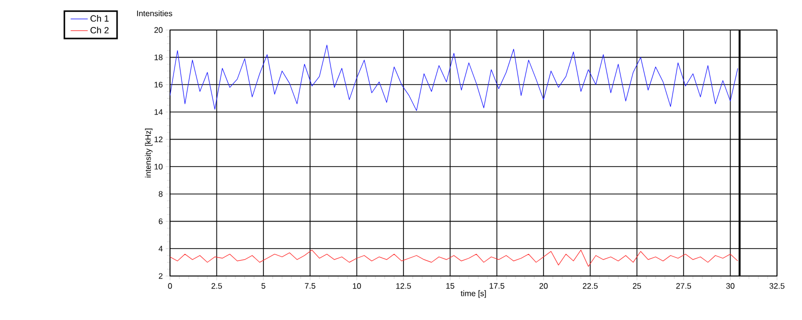  Describe the element at coordinates (158, 167) in the screenshot. I see `y-tick-label: 10` at that location.